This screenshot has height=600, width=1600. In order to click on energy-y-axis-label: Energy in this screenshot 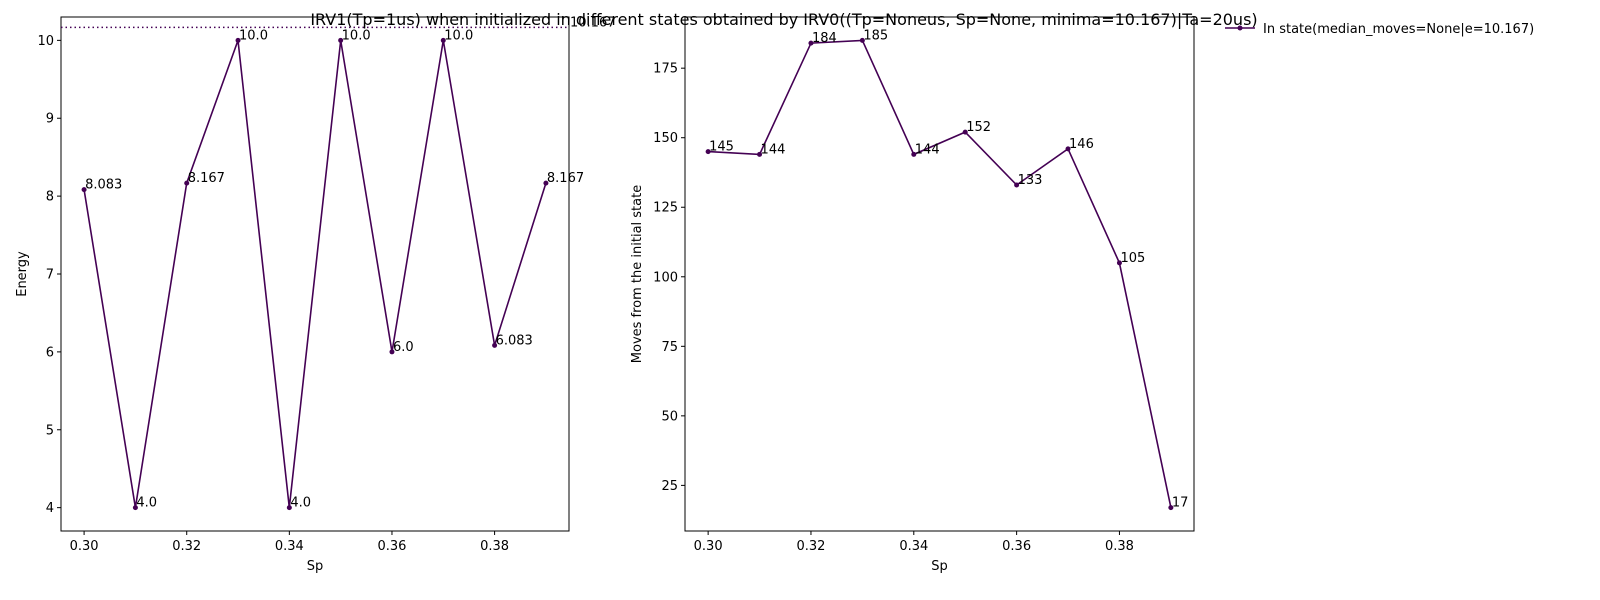, I will do `click(22, 274)`.